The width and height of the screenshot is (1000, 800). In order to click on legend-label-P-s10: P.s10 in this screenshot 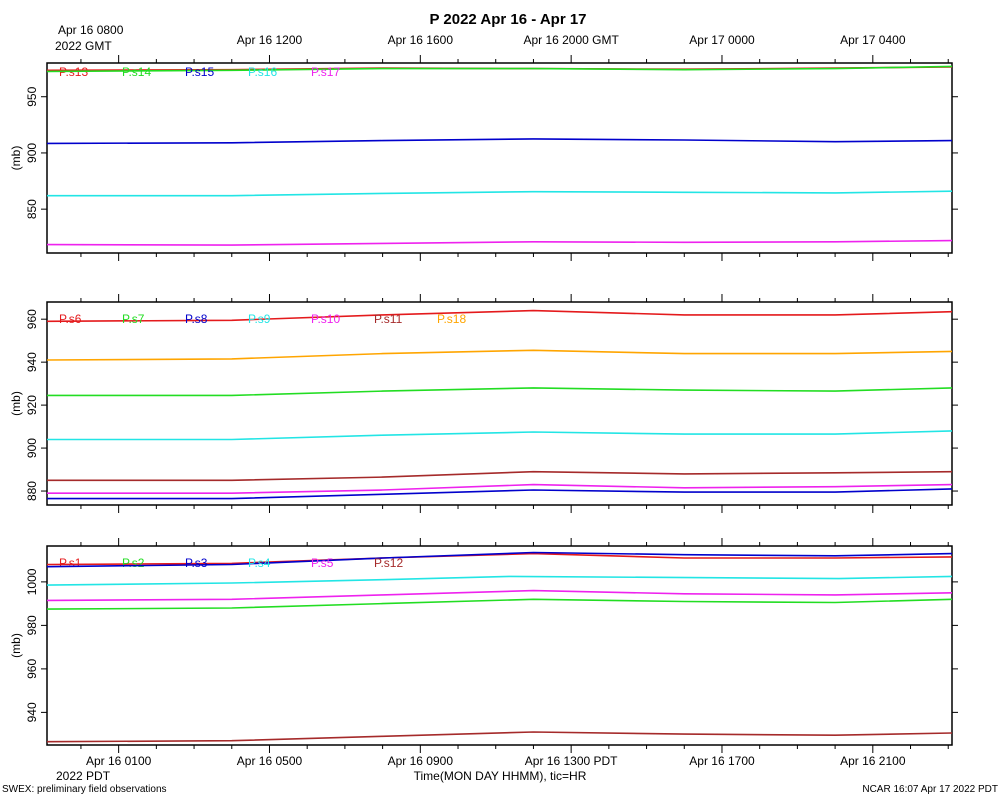, I will do `click(325, 319)`.